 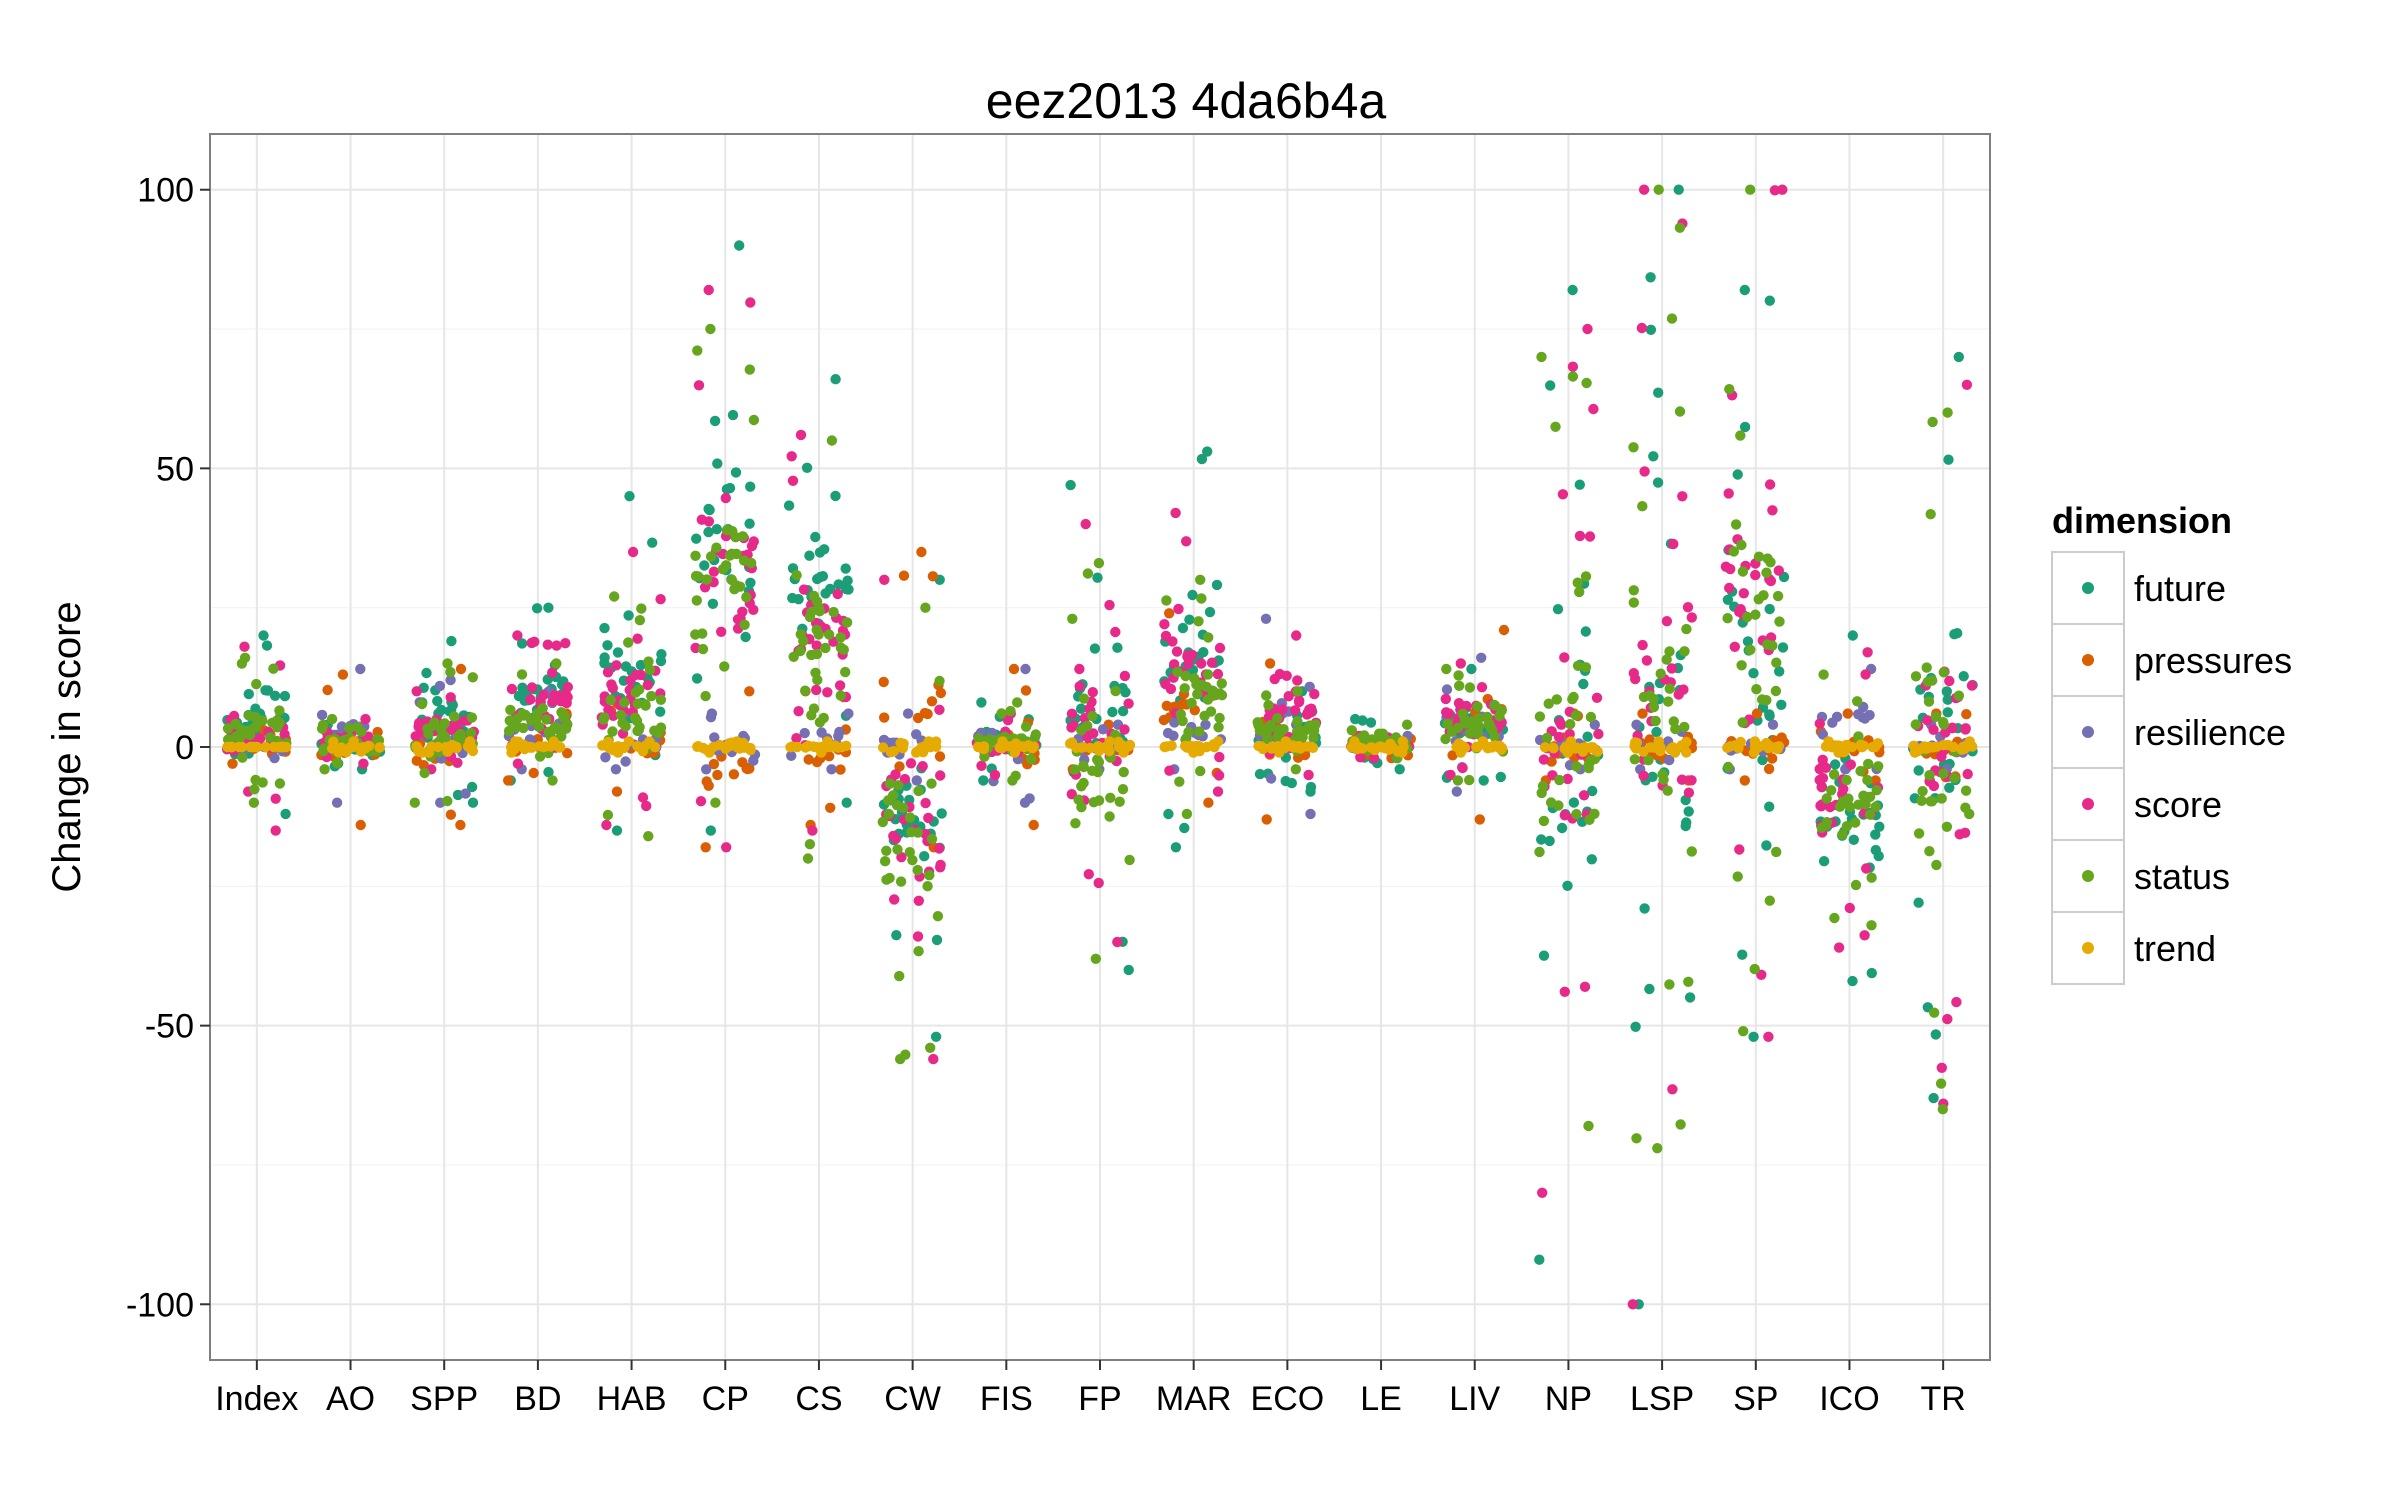 I want to click on legend-marker, so click(x=2088, y=588).